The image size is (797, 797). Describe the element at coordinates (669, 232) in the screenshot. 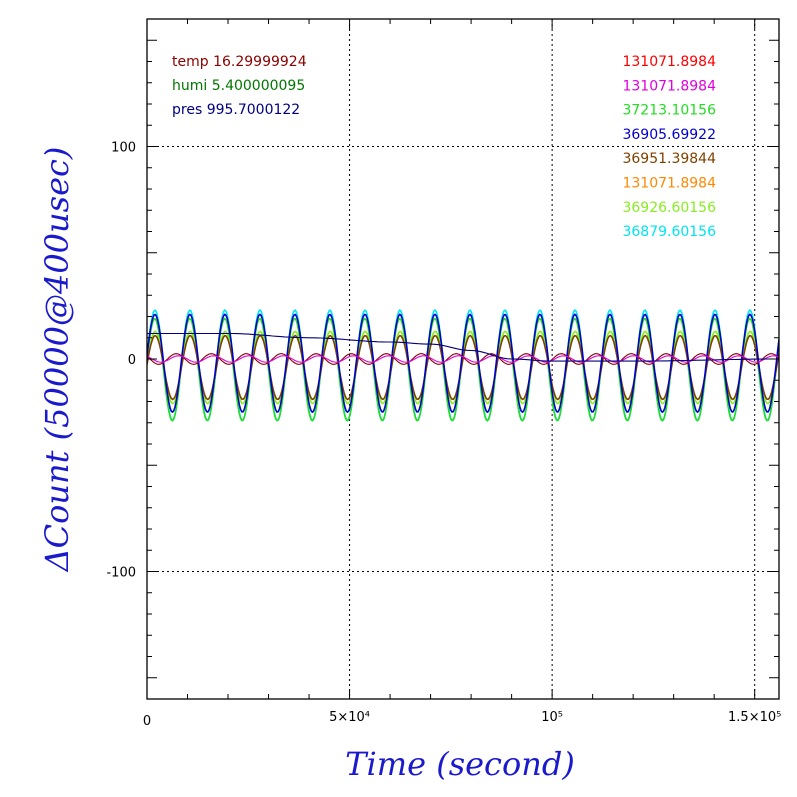

I see `channel-legend-entry: 36879.60156` at that location.